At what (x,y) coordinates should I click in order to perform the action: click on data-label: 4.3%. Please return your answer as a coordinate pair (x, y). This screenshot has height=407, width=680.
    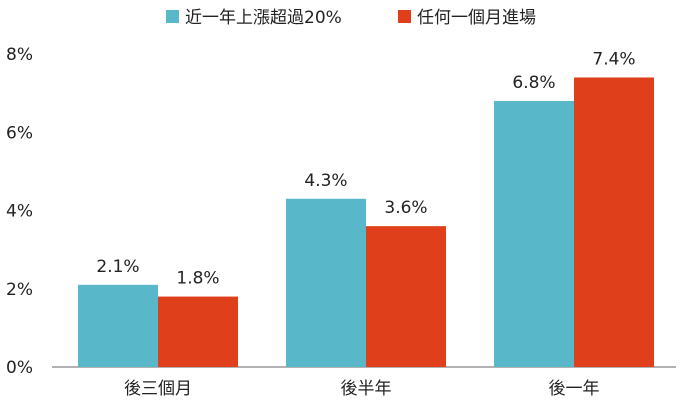
    Looking at the image, I should click on (325, 181).